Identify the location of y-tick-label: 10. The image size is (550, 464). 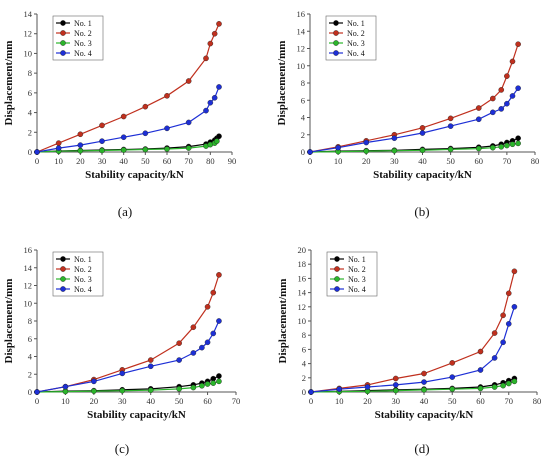
(28, 303).